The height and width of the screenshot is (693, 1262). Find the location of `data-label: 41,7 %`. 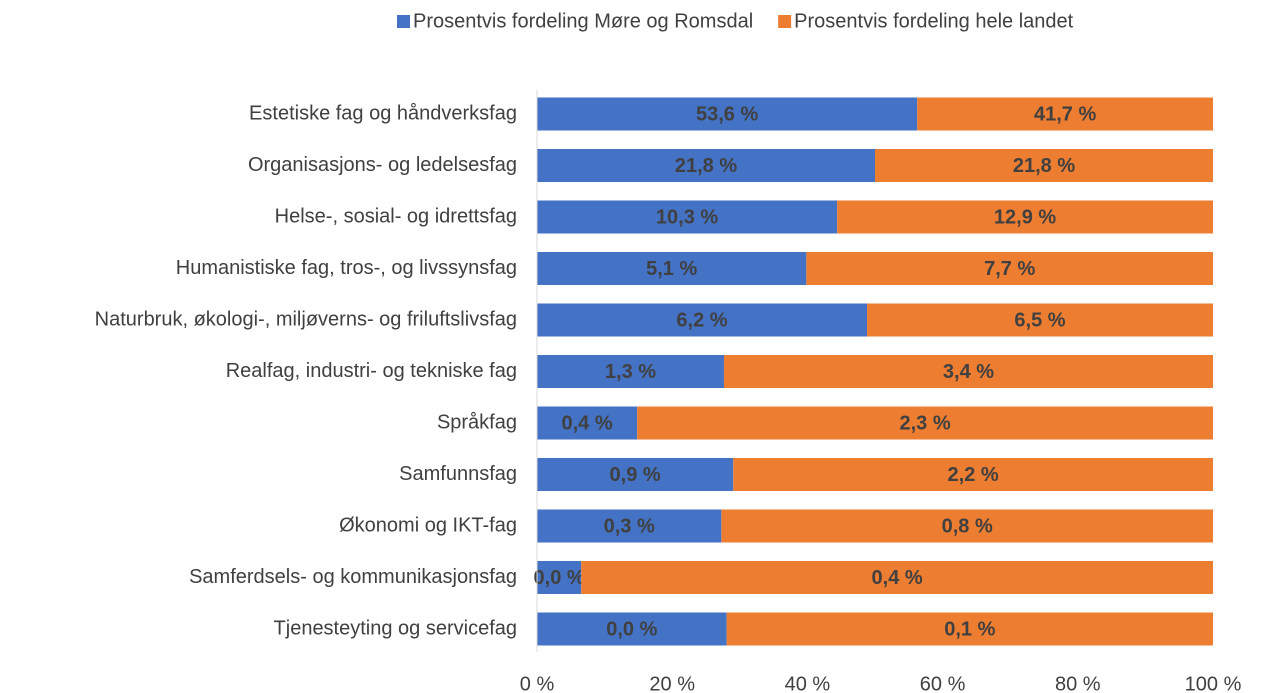

data-label: 41,7 % is located at coordinates (1065, 114).